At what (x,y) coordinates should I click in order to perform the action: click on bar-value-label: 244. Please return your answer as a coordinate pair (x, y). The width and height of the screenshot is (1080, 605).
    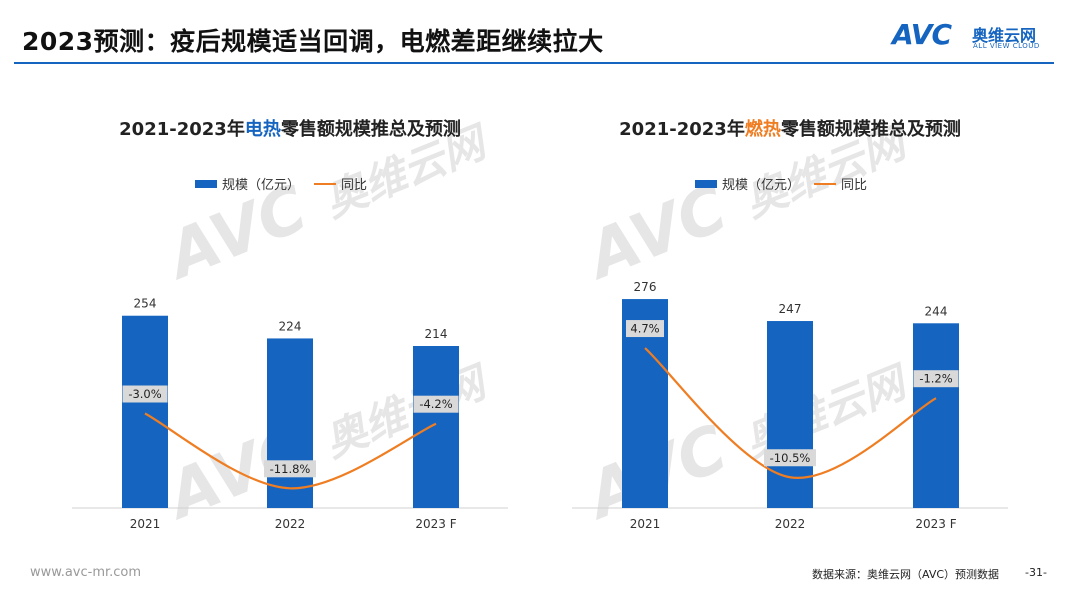
    Looking at the image, I should click on (936, 311).